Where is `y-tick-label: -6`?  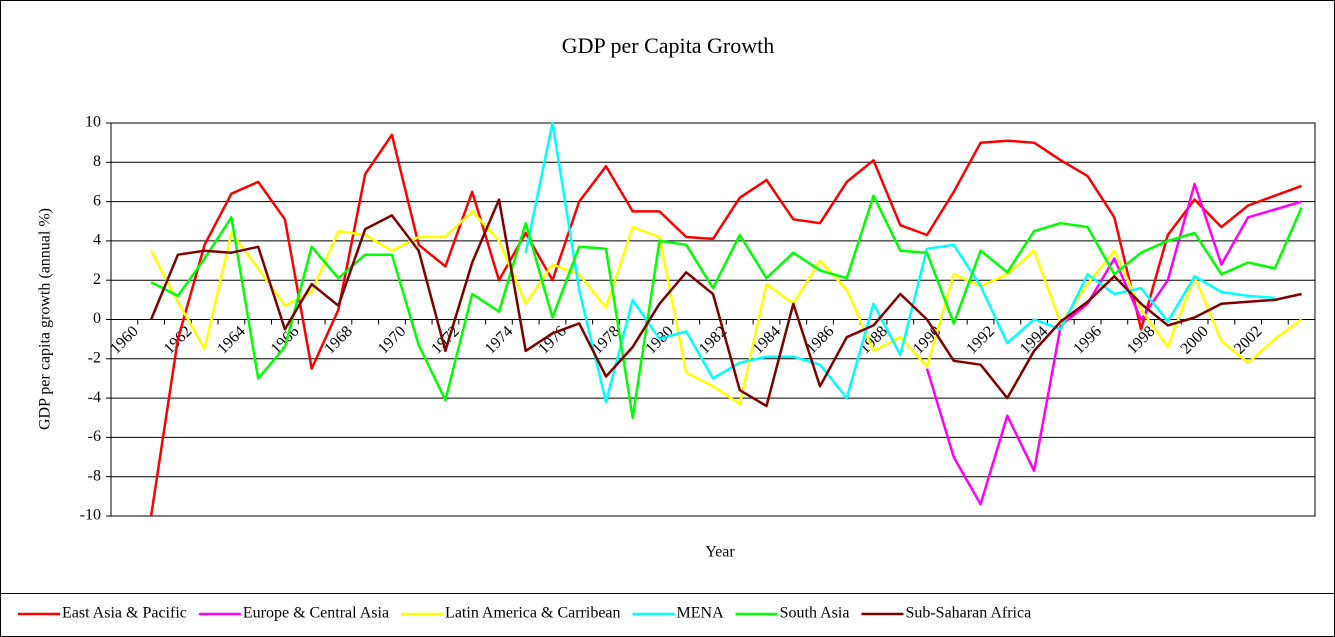 y-tick-label: -6 is located at coordinates (94, 436).